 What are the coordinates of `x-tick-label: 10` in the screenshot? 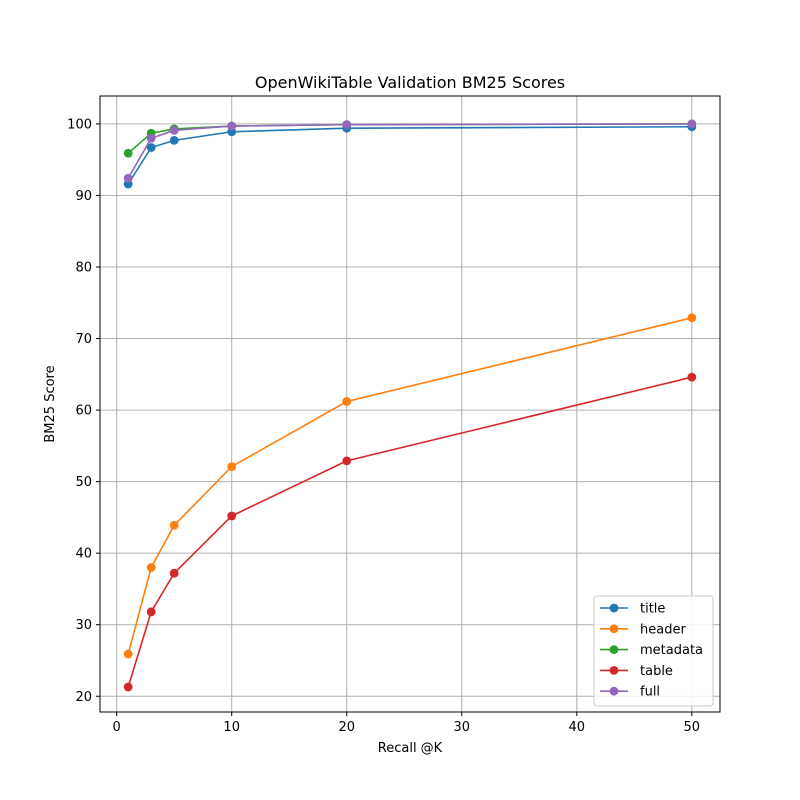 It's located at (231, 727).